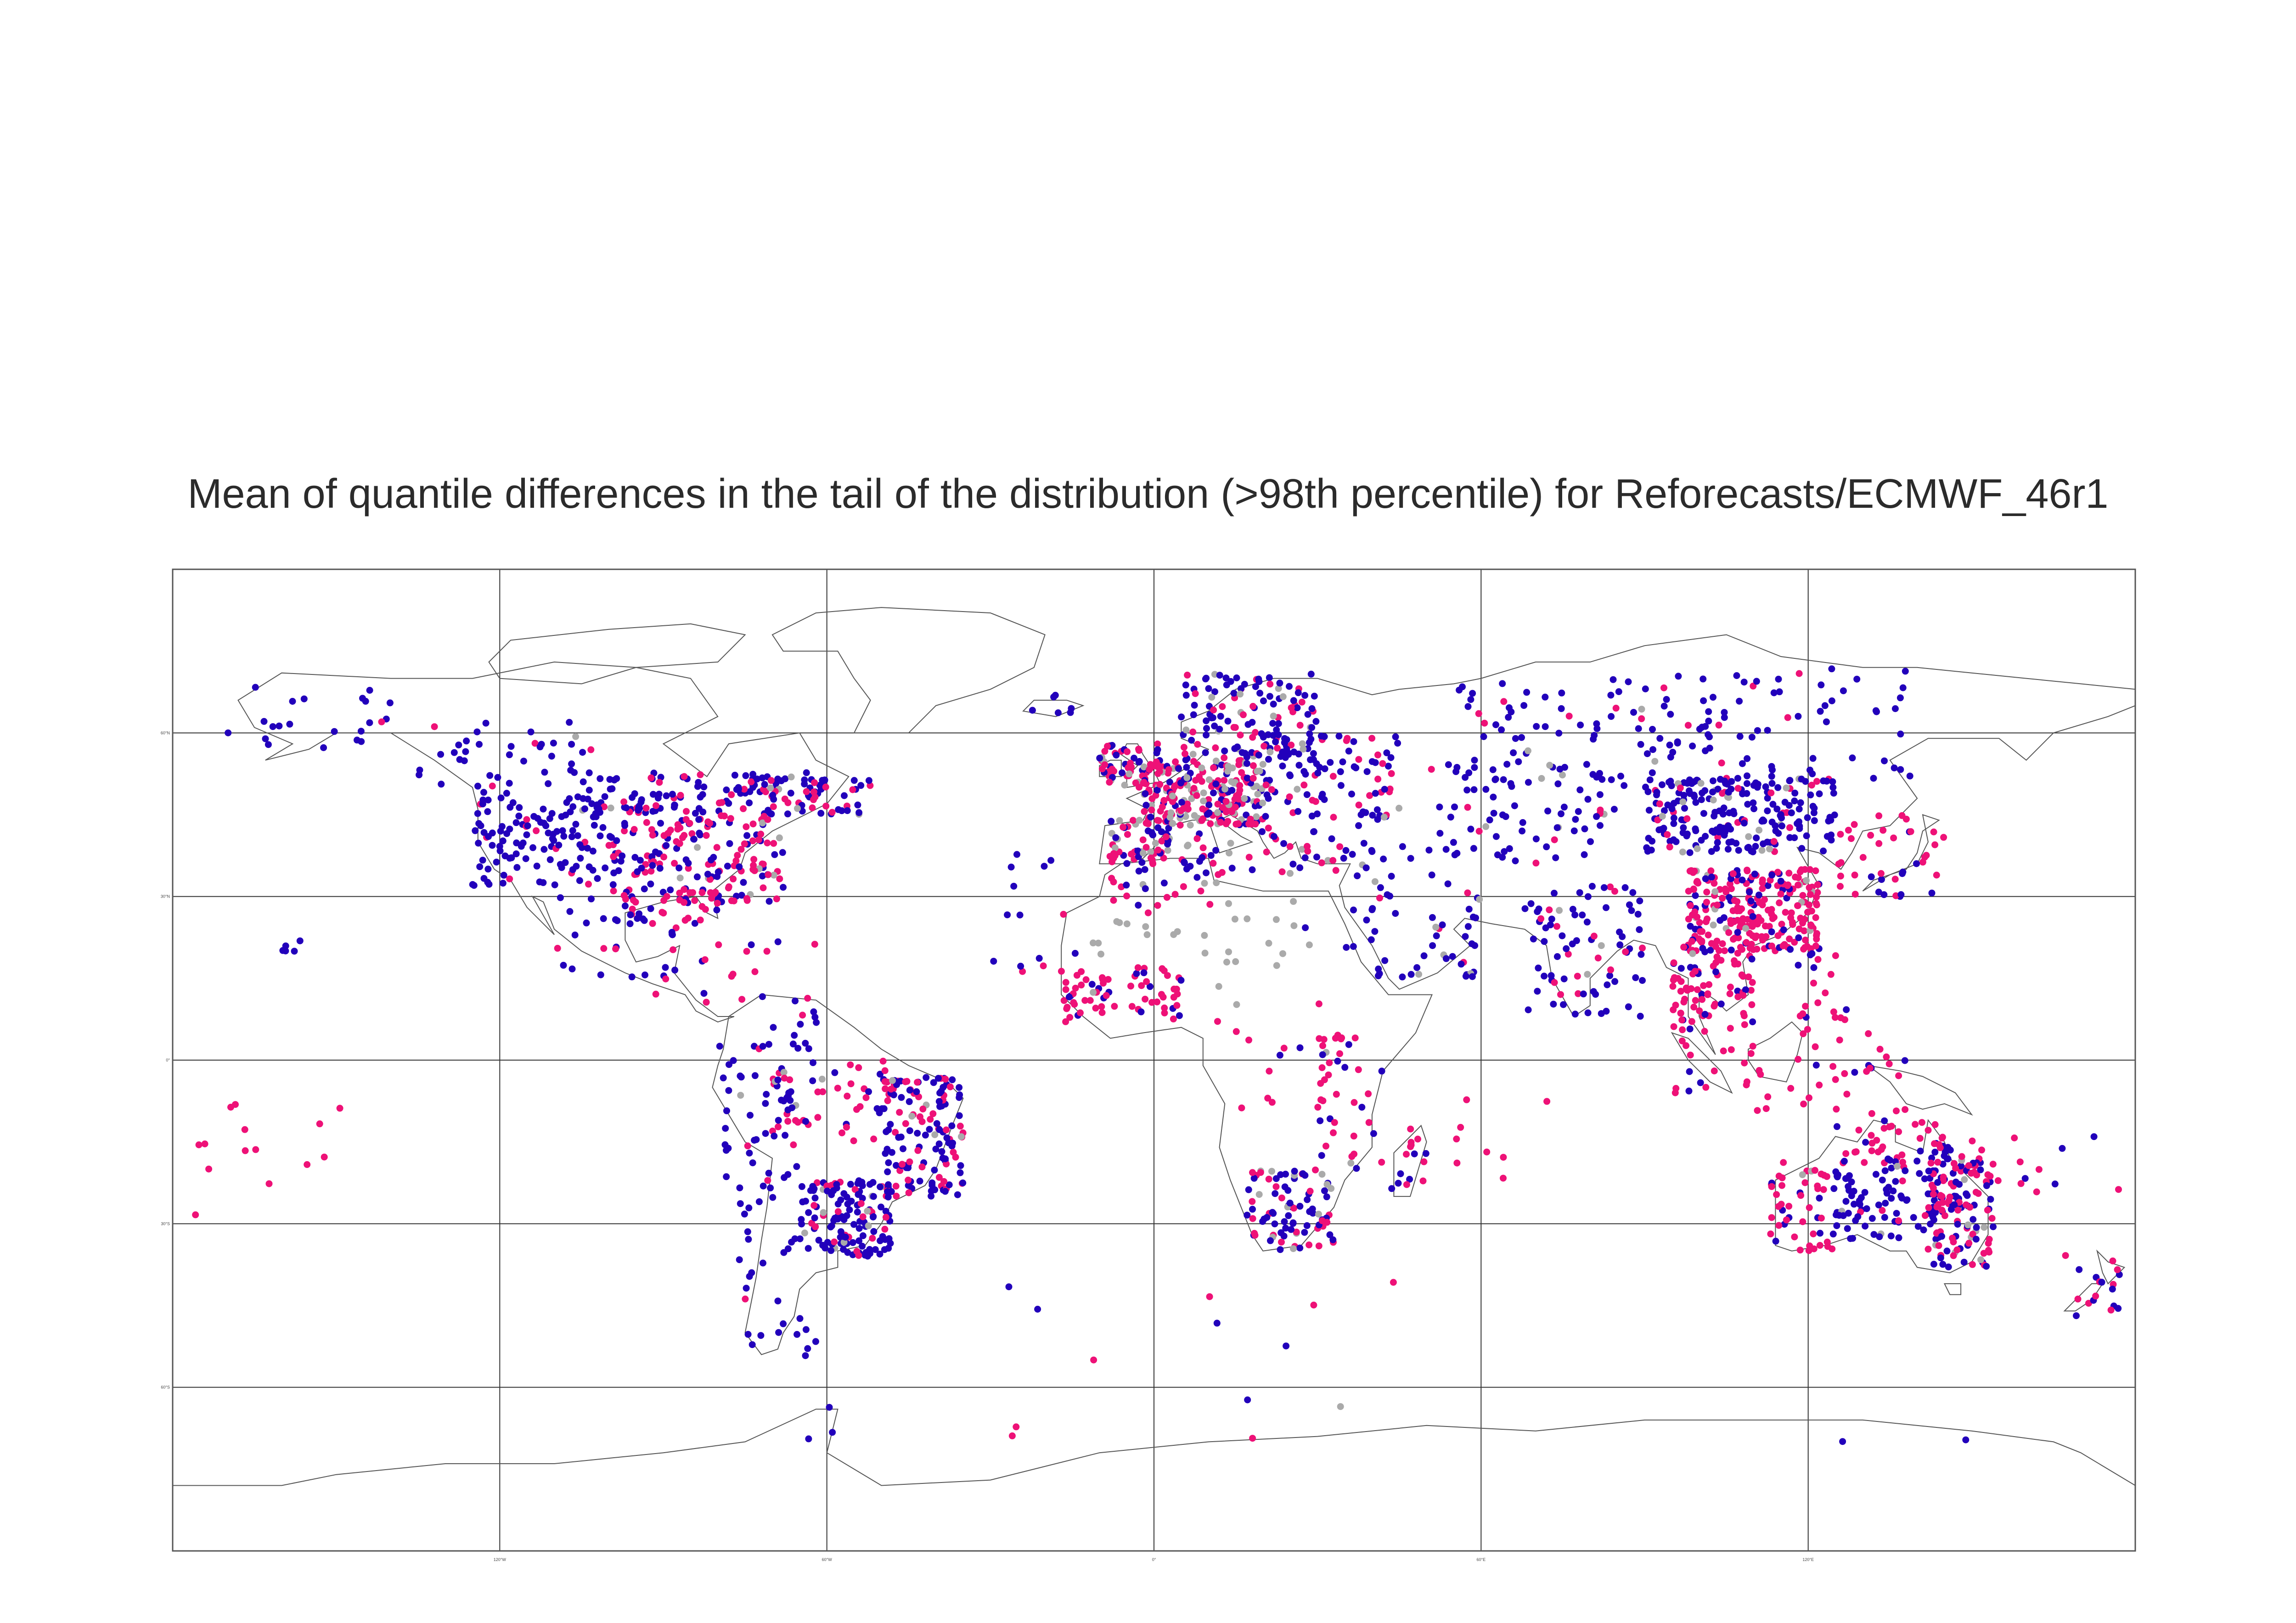  Describe the element at coordinates (617, 654) in the screenshot. I see `canadian-arctic-outline` at that location.